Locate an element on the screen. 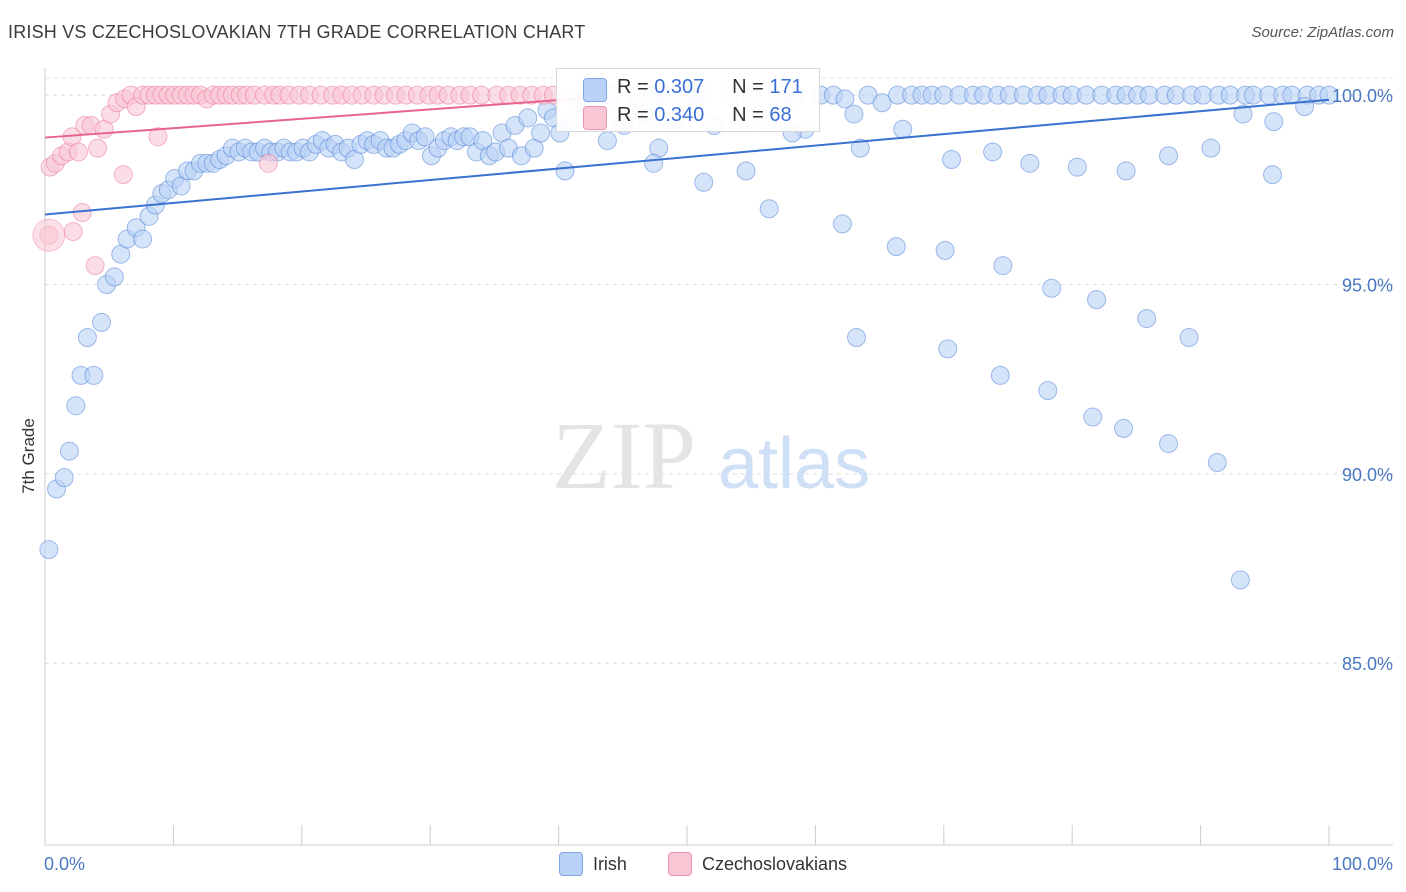 The image size is (1406, 892). x-tick-label: 0.0% is located at coordinates (64, 864).